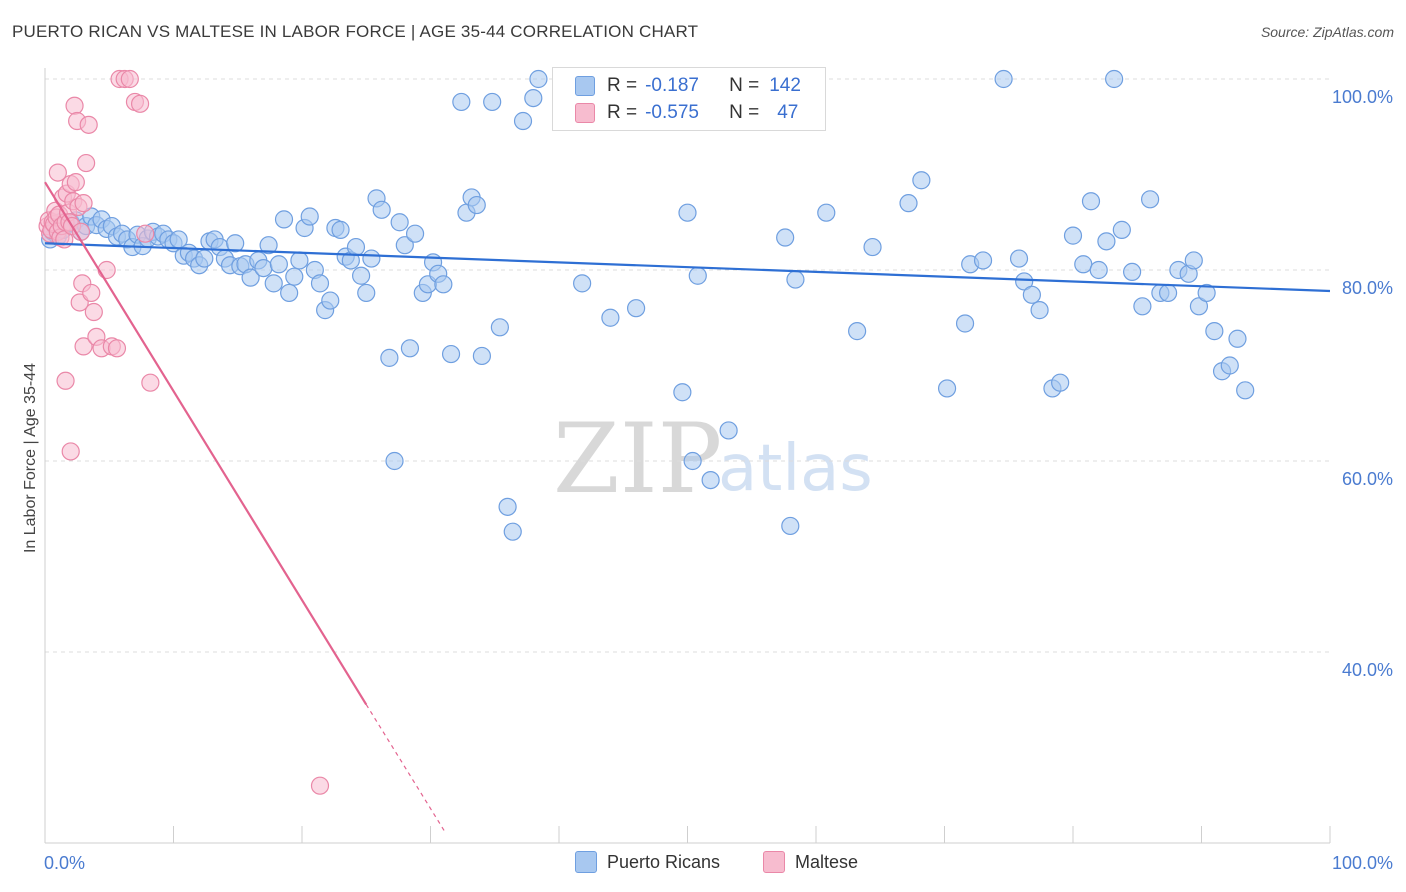 Image resolution: width=1406 pixels, height=892 pixels. I want to click on y-tick-labels: 100.0% 80.0% 60.0% 40.0%, so click(1362, 383).